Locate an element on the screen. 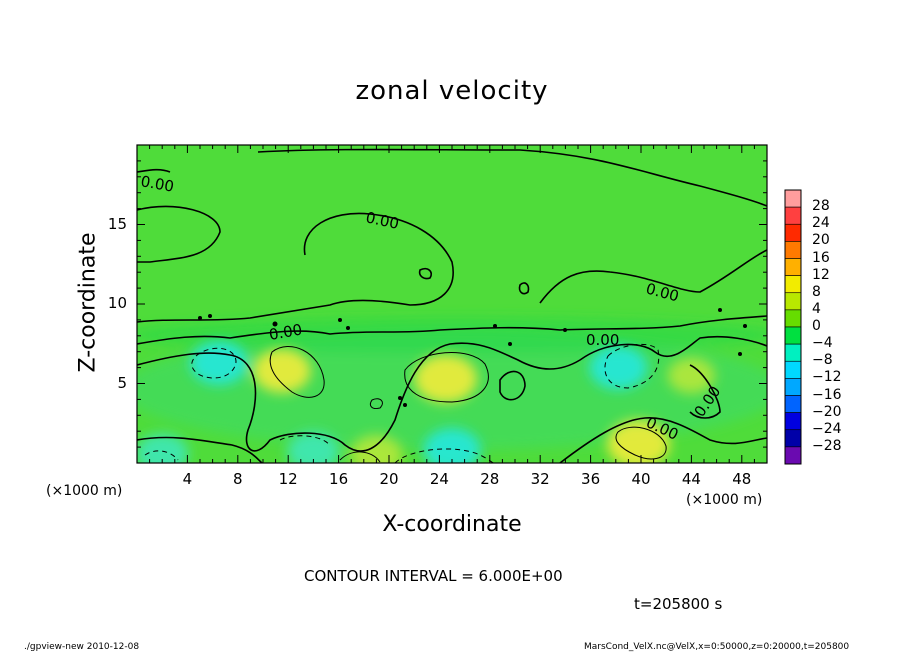  mid-green-band is located at coordinates (452, 335).